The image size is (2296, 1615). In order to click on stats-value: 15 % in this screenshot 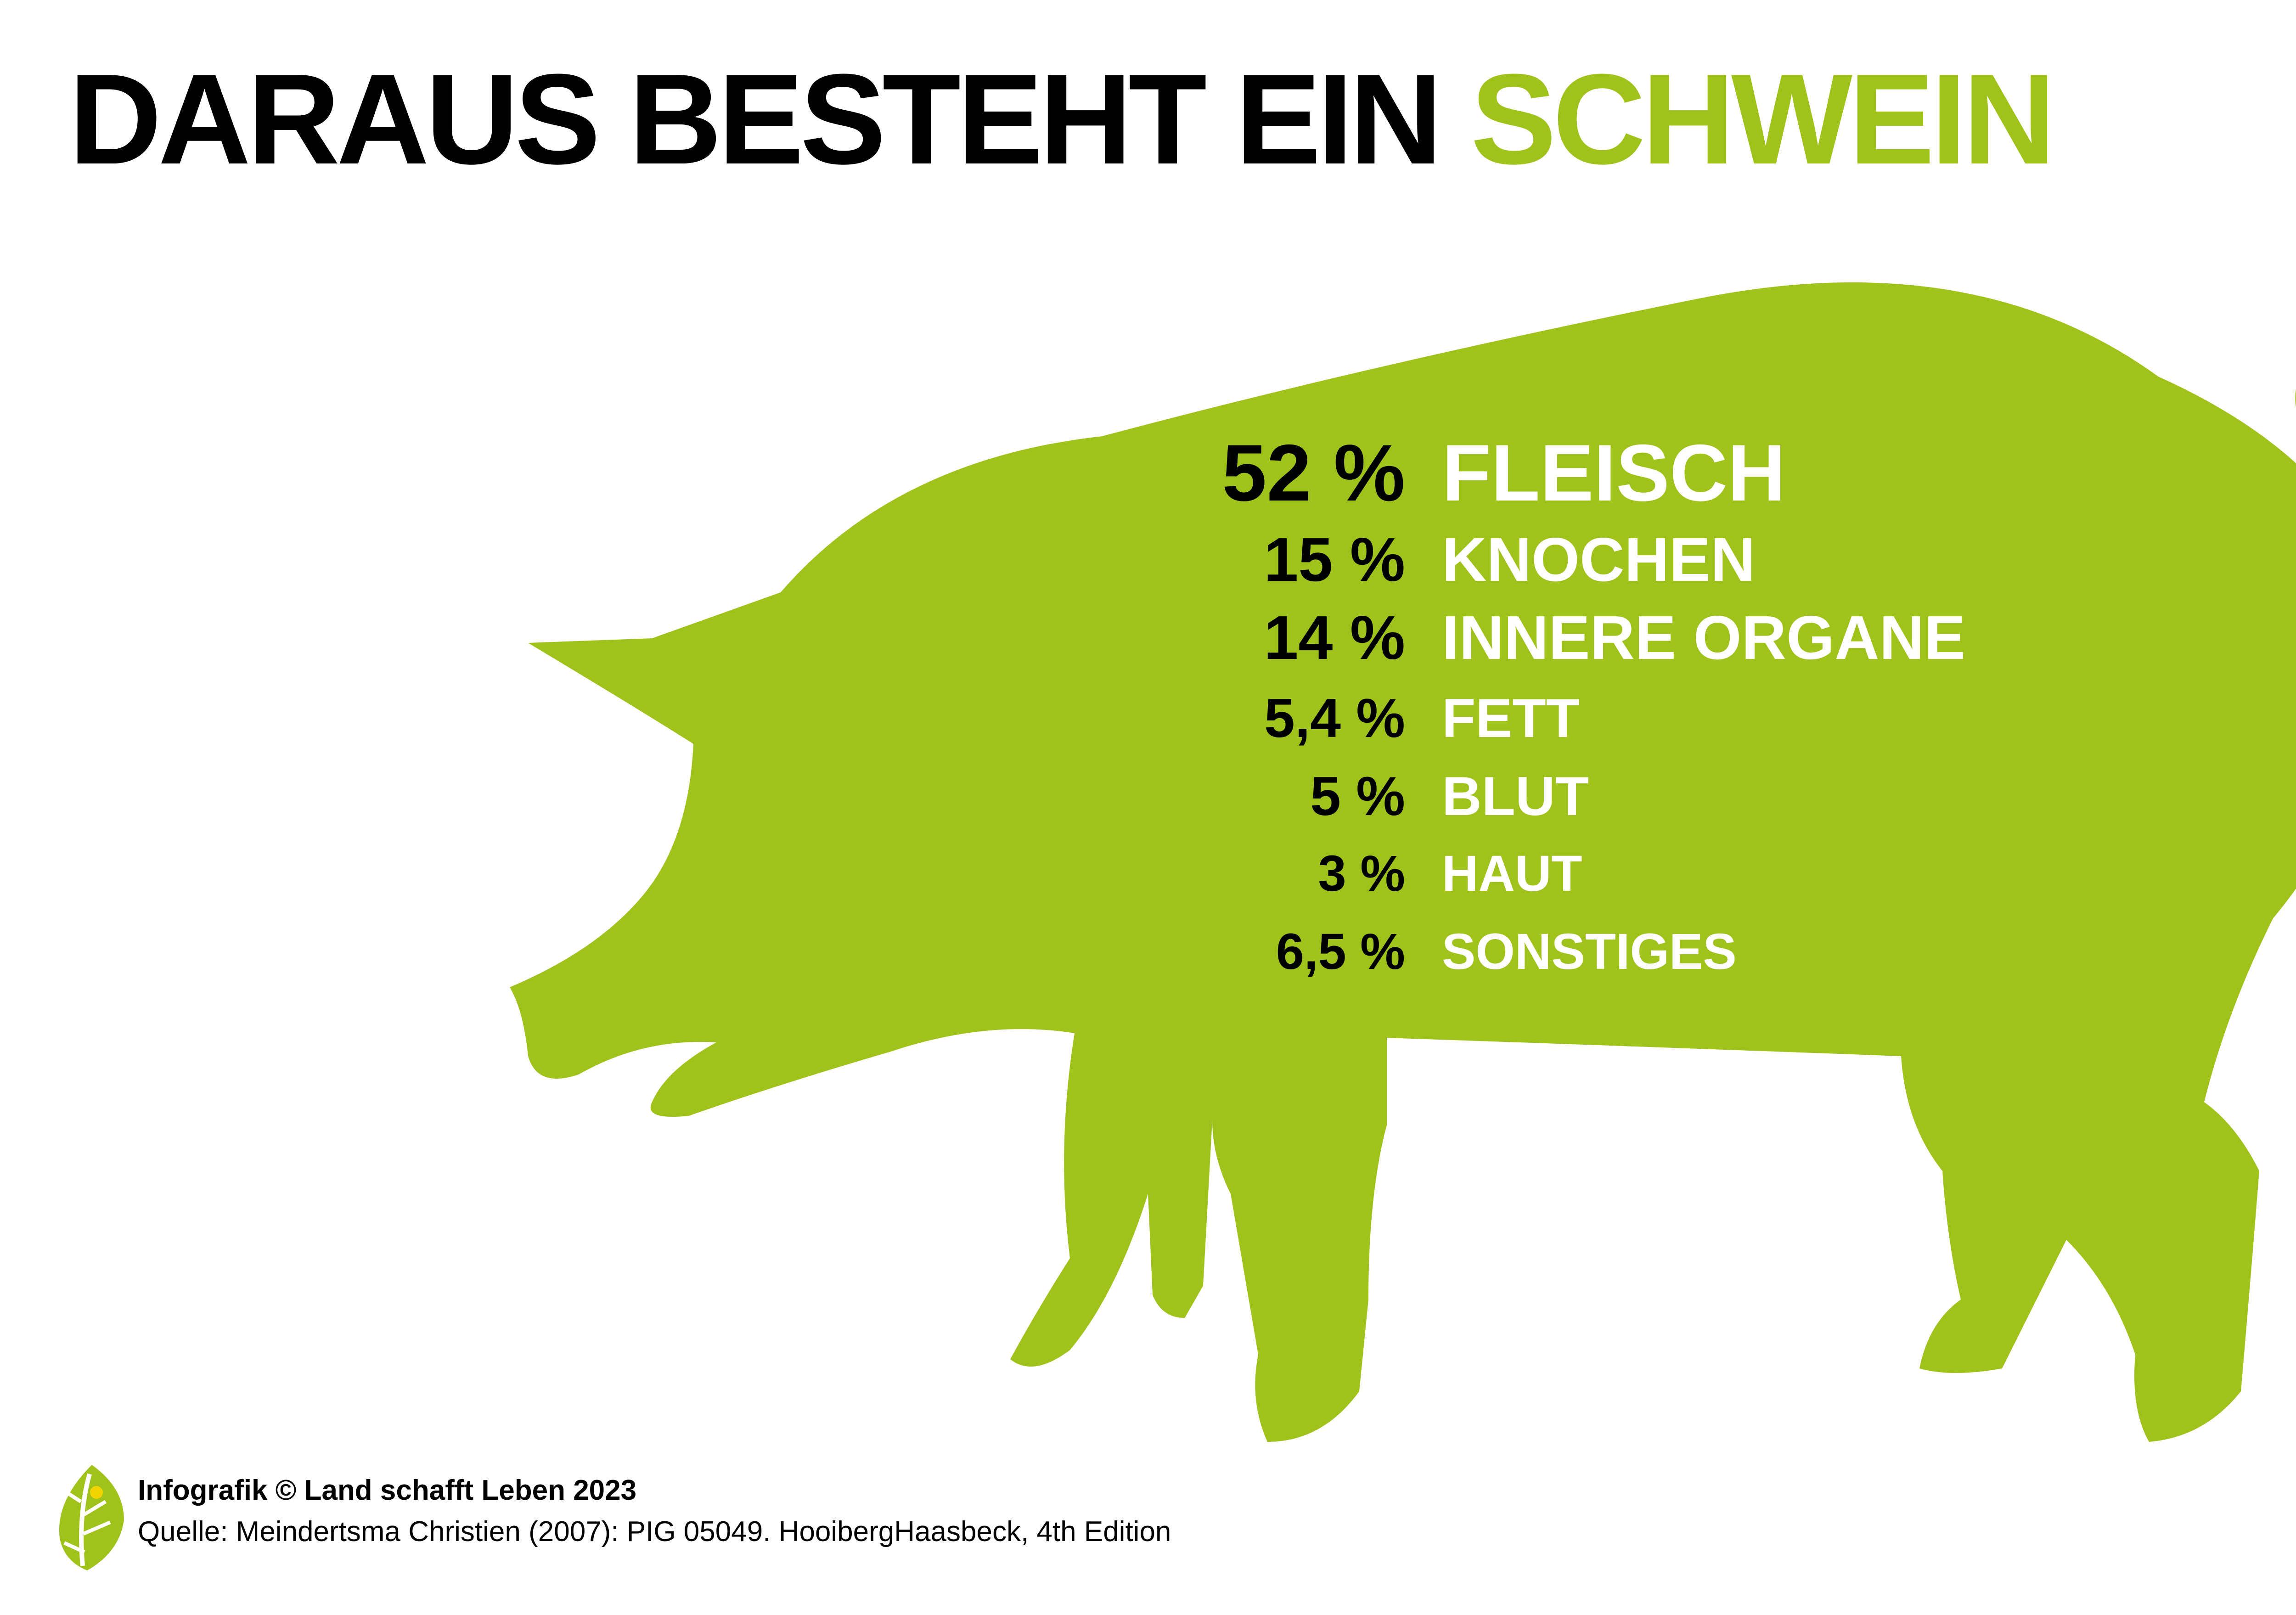, I will do `click(1334, 560)`.